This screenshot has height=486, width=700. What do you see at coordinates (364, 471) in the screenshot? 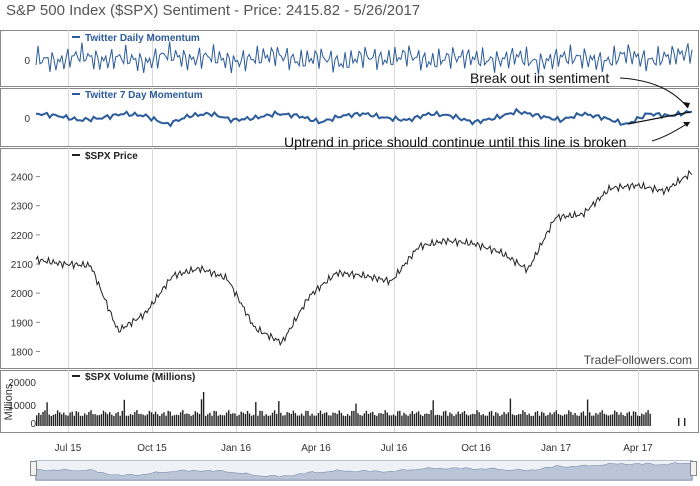
I see `navigator-series` at bounding box center [364, 471].